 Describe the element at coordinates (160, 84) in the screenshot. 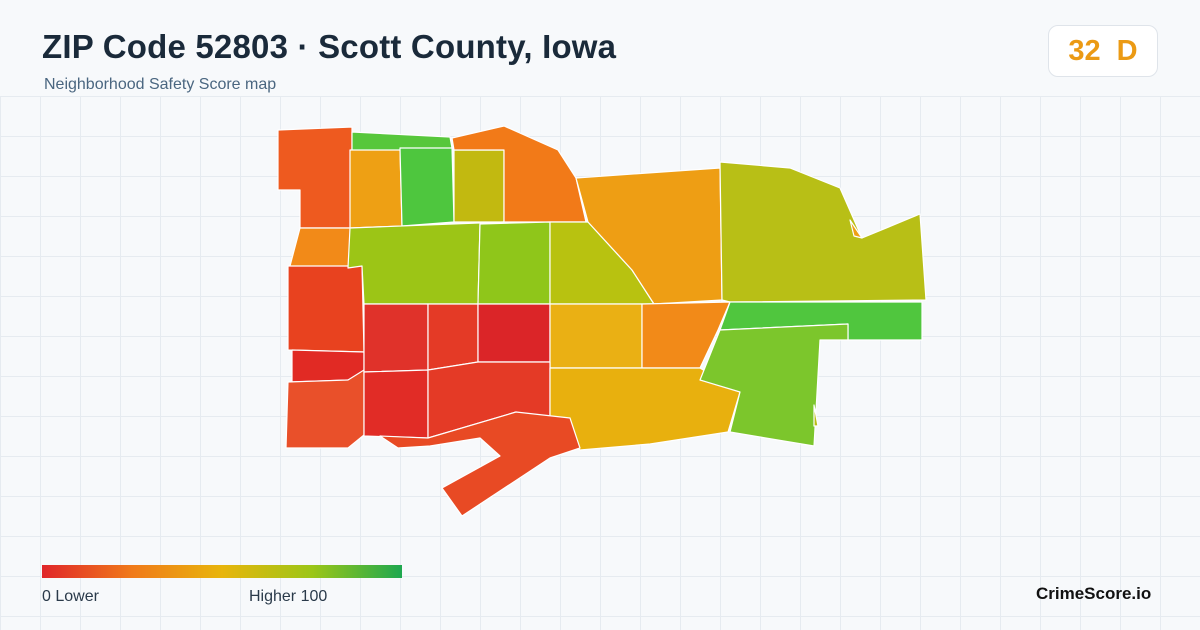

I see `page-subtitle: Neighborhood Safety Score map` at that location.